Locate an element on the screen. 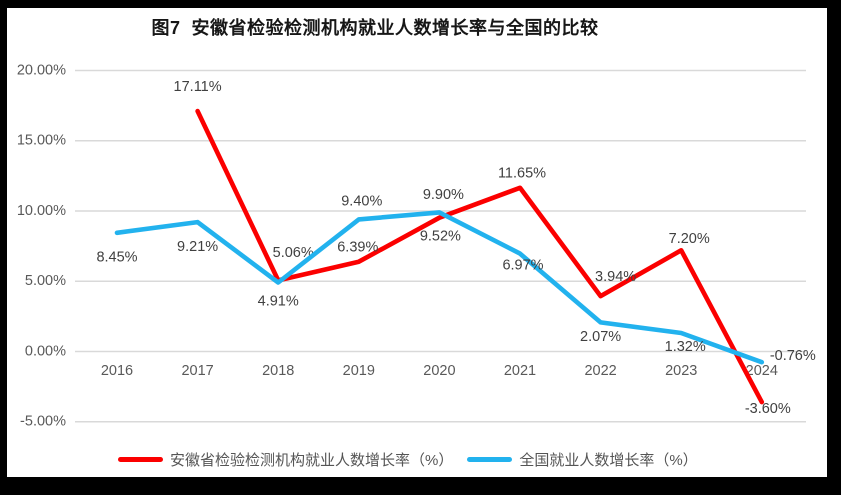 The height and width of the screenshot is (495, 841). anhui-growth-rate-data-label: -3.60% is located at coordinates (768, 409).